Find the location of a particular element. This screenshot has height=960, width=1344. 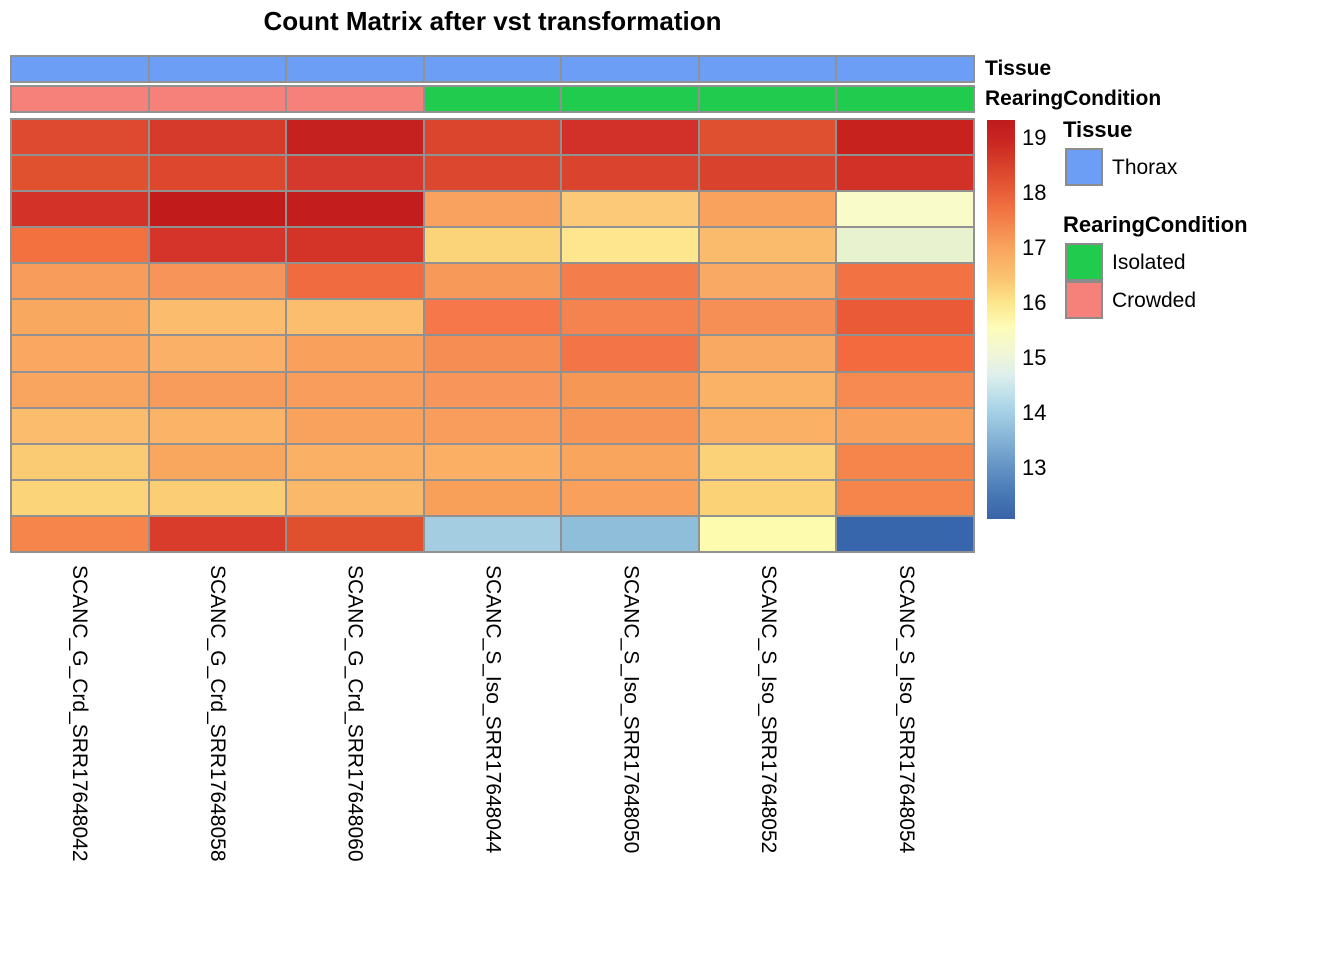

legend-swatch-thorax is located at coordinates (1084, 167).